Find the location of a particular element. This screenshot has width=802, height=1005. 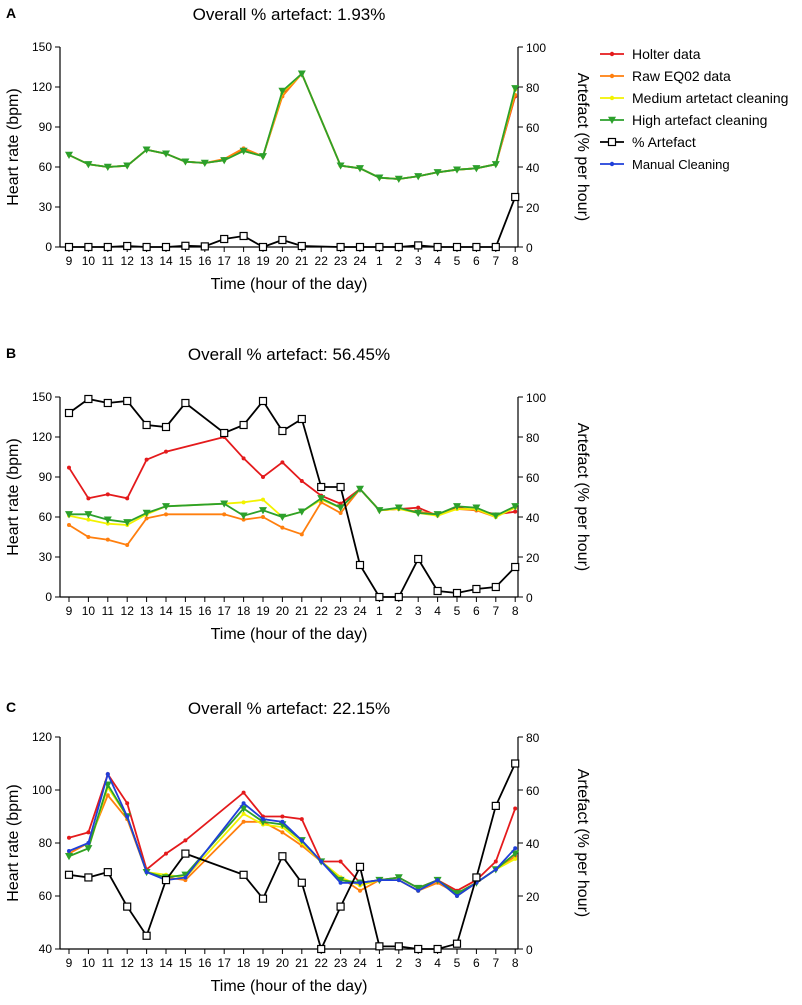

chart-title: Overall % artefact: 22.15% is located at coordinates (289, 708).